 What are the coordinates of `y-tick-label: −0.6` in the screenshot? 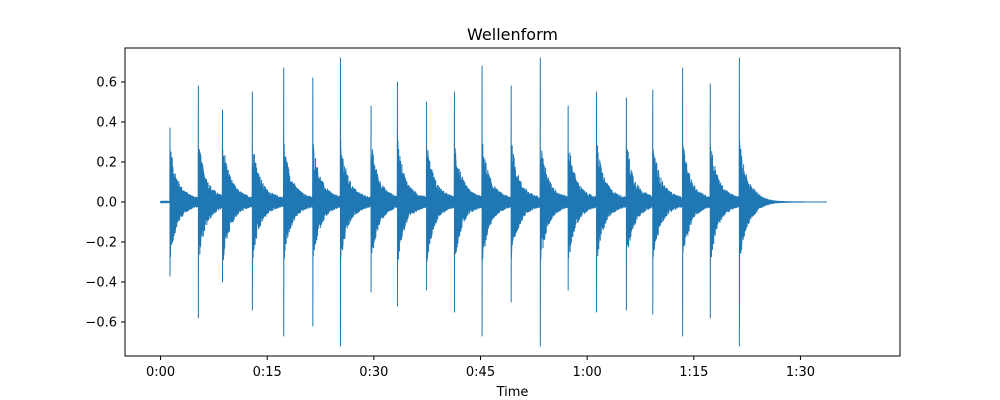 It's located at (101, 323).